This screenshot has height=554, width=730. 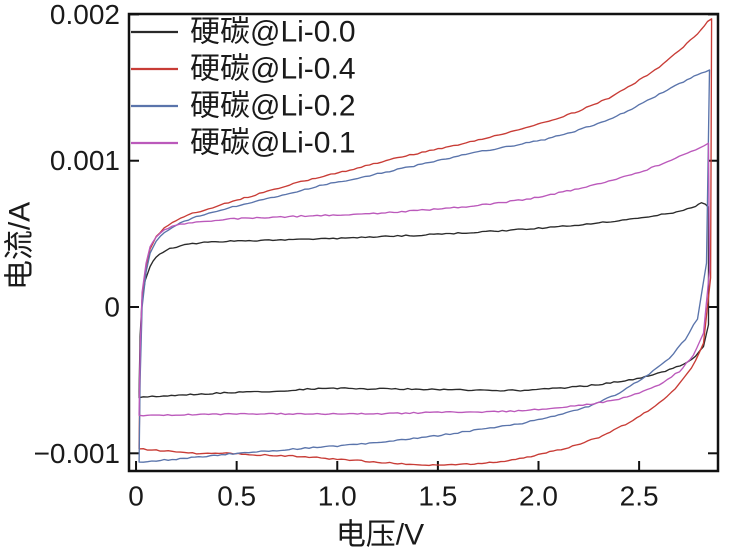 I want to click on legend-label-li-0-2: 硬碳@Li-0.2, so click(x=273, y=106).